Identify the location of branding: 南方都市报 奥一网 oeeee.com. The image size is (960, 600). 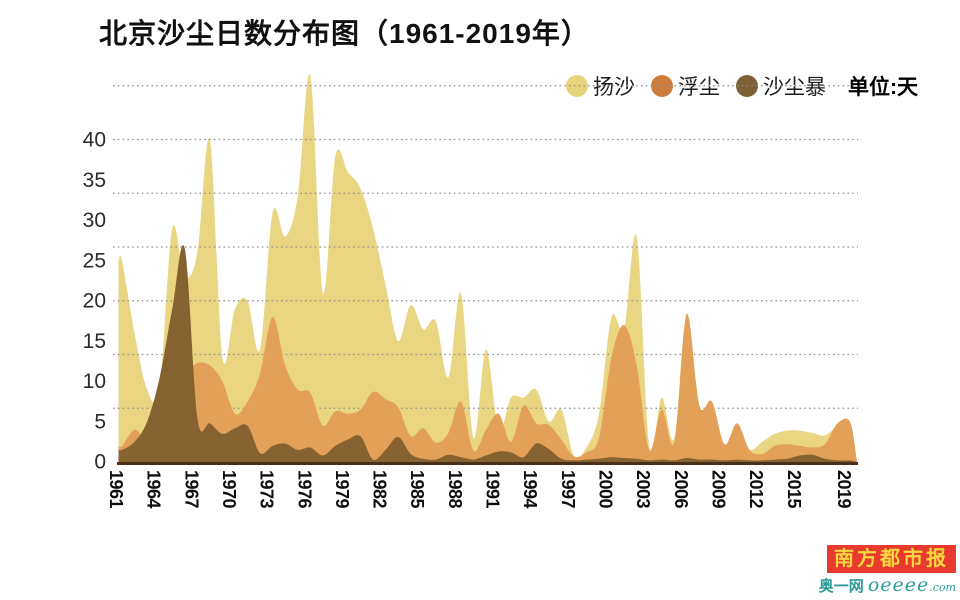
(887, 570).